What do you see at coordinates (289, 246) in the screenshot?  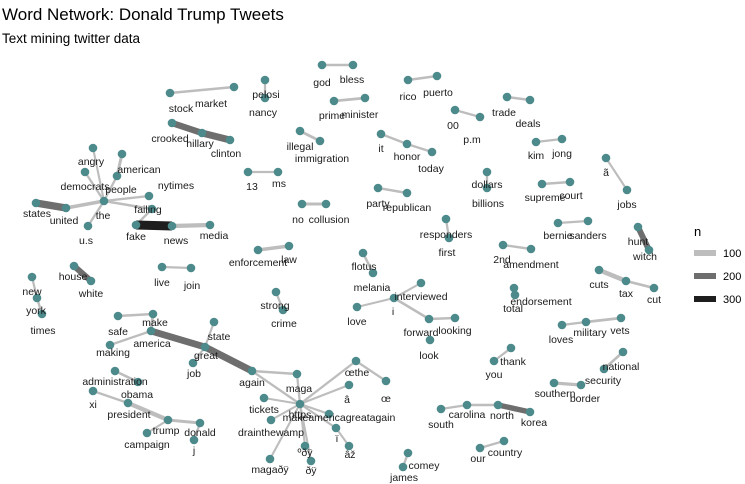 I see `node-law` at bounding box center [289, 246].